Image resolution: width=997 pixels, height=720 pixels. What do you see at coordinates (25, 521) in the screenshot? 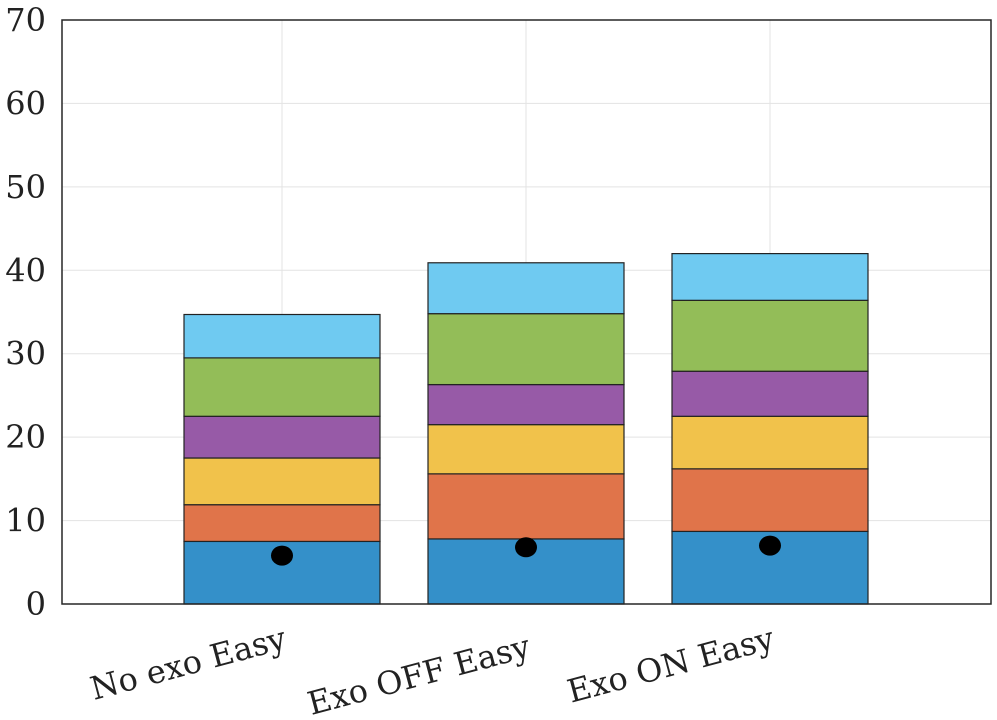
I see `y-tick-label: 10` at bounding box center [25, 521].